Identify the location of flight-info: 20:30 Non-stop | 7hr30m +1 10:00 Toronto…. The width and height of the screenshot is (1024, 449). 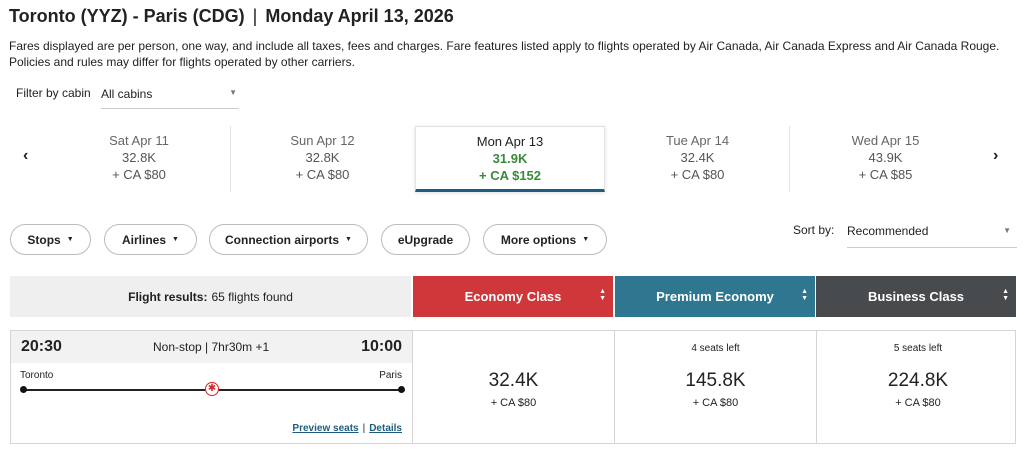
(212, 387).